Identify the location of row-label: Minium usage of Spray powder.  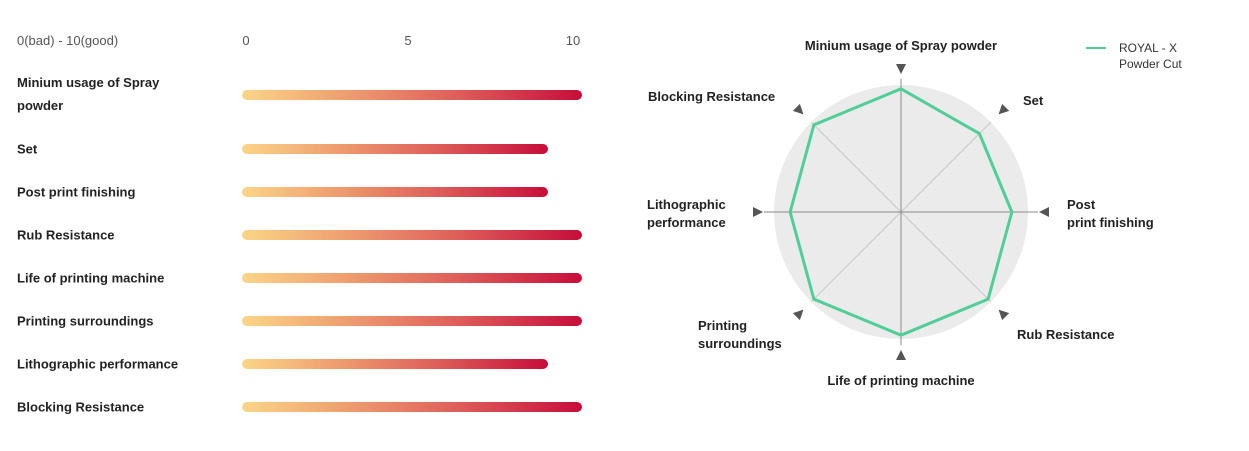
(88, 94).